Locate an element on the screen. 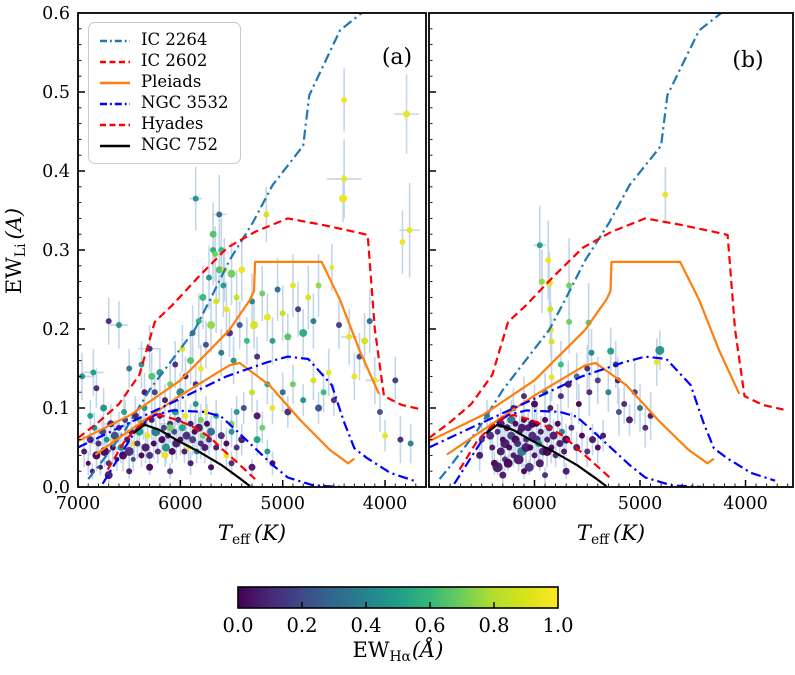  legend-label: IC 2602 is located at coordinates (174, 61).